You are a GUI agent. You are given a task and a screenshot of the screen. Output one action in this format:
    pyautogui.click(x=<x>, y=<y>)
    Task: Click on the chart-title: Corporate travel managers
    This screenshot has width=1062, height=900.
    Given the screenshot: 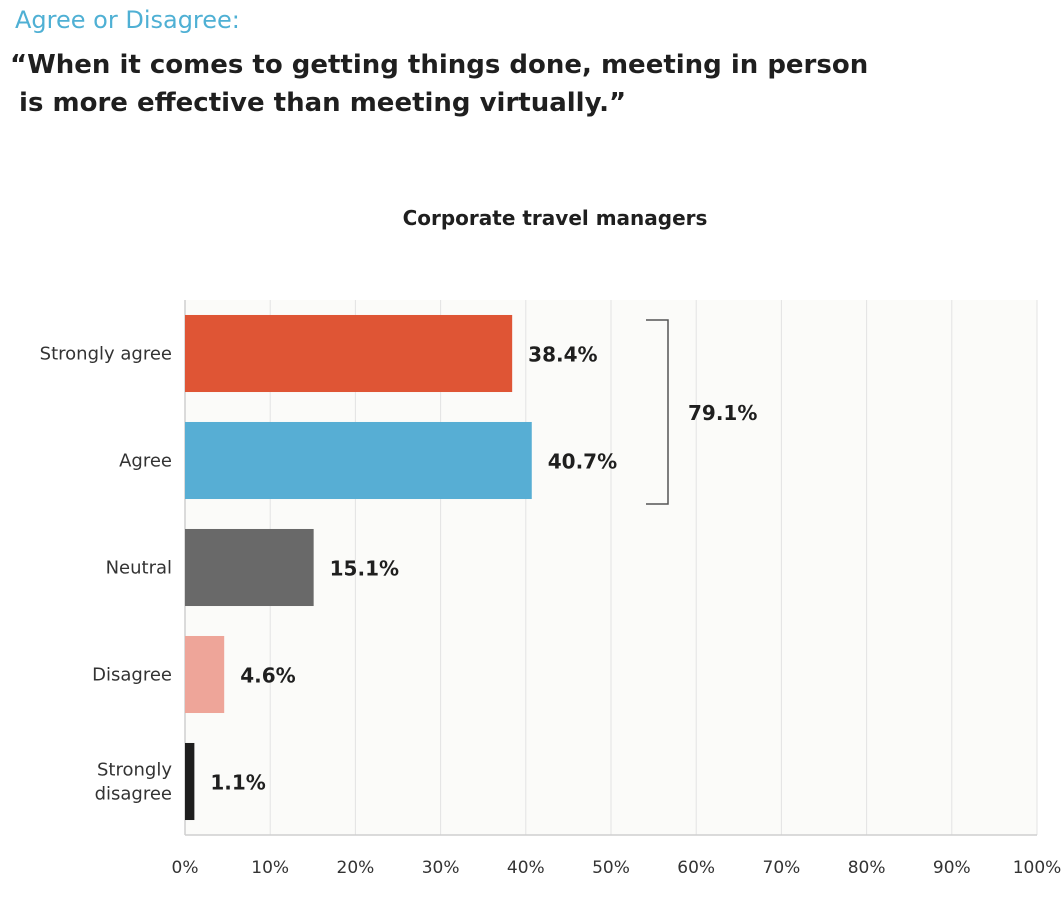 What is the action you would take?
    pyautogui.click(x=555, y=218)
    